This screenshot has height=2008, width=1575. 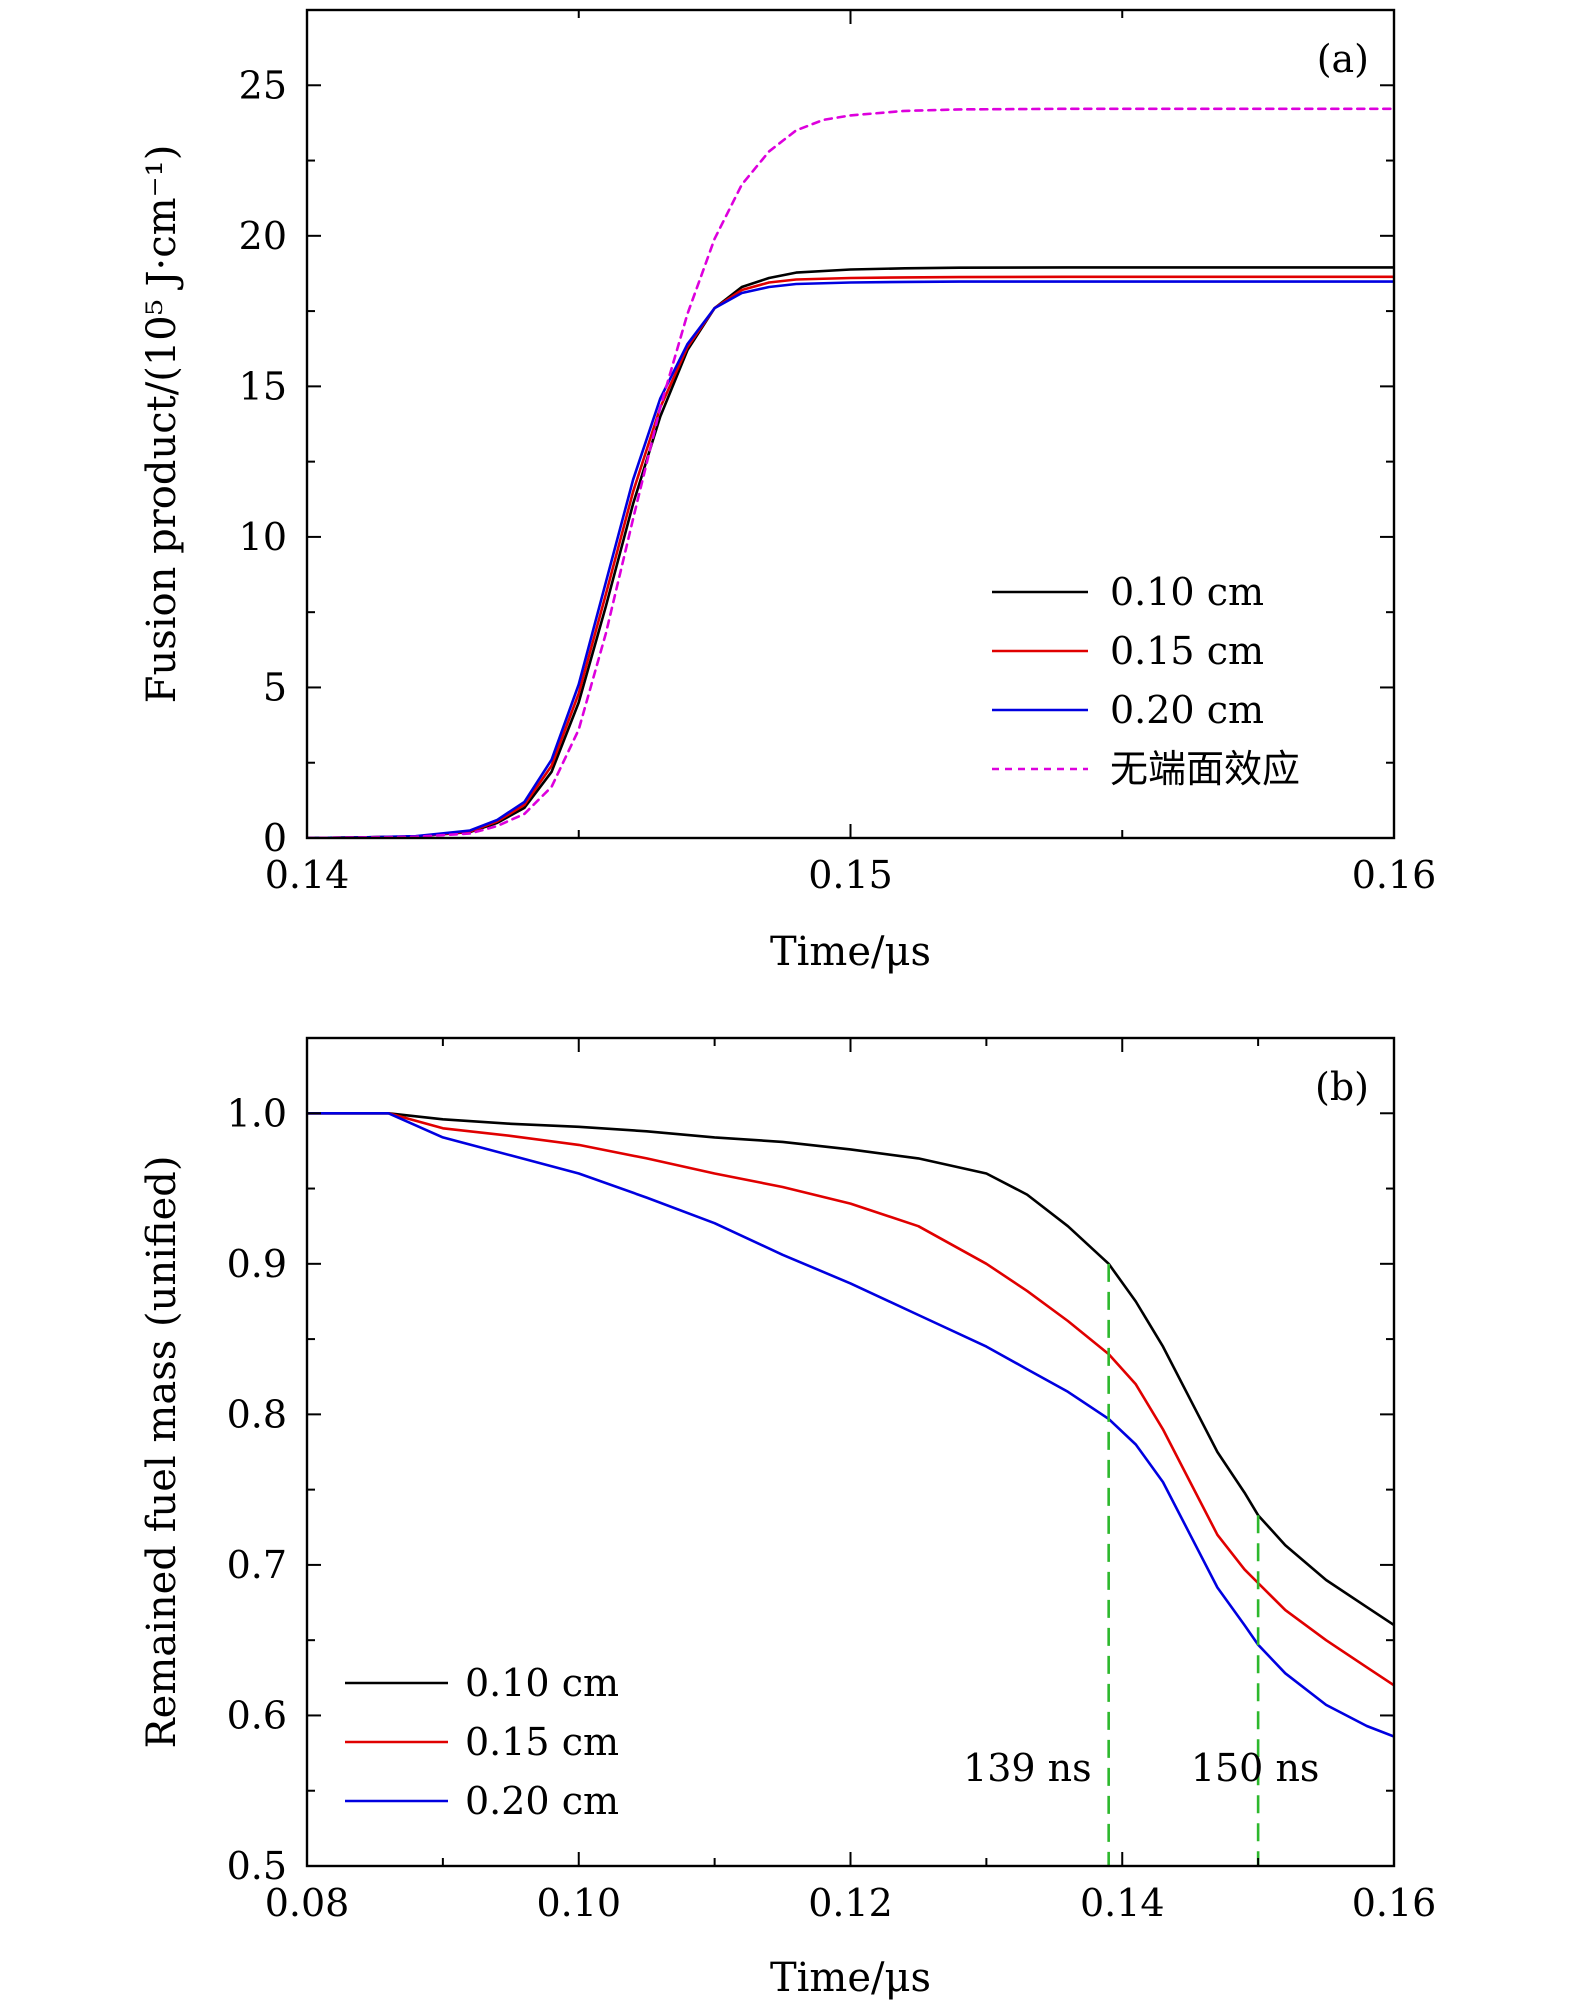 I want to click on x-tick-label: 0.10, so click(x=578, y=1903).